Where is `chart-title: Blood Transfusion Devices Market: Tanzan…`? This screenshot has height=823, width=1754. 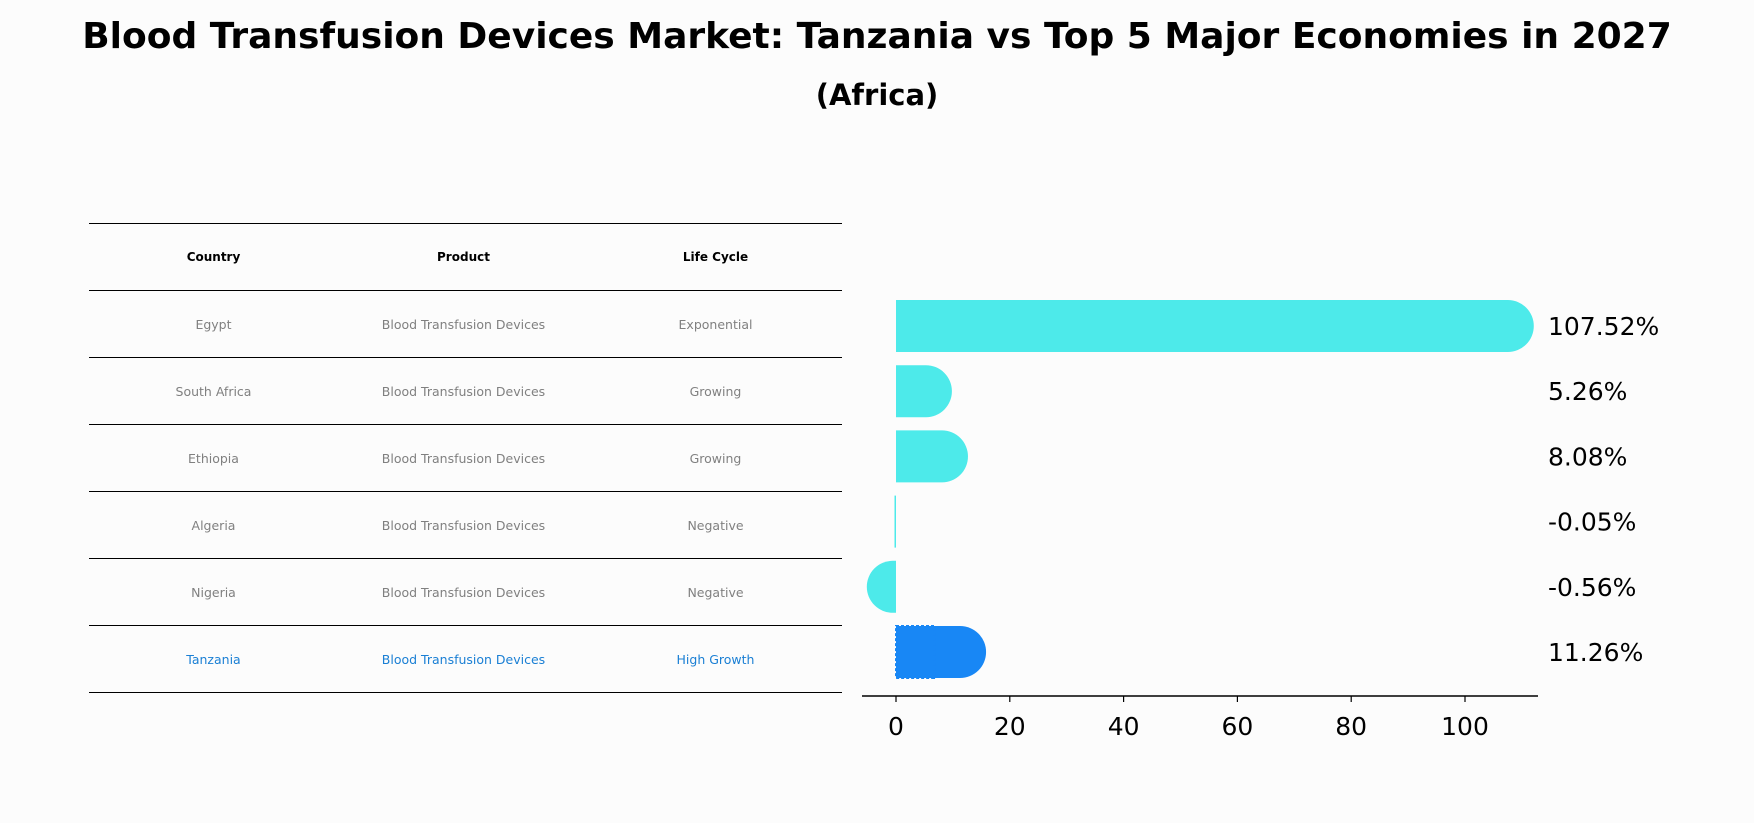 chart-title: Blood Transfusion Devices Market: Tanzan… is located at coordinates (877, 36).